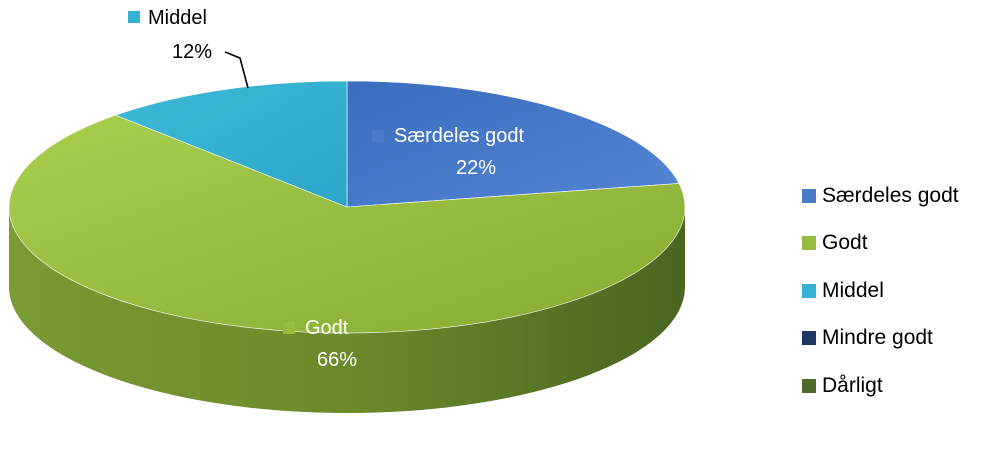  I want to click on legend-item: Middel, so click(880, 291).